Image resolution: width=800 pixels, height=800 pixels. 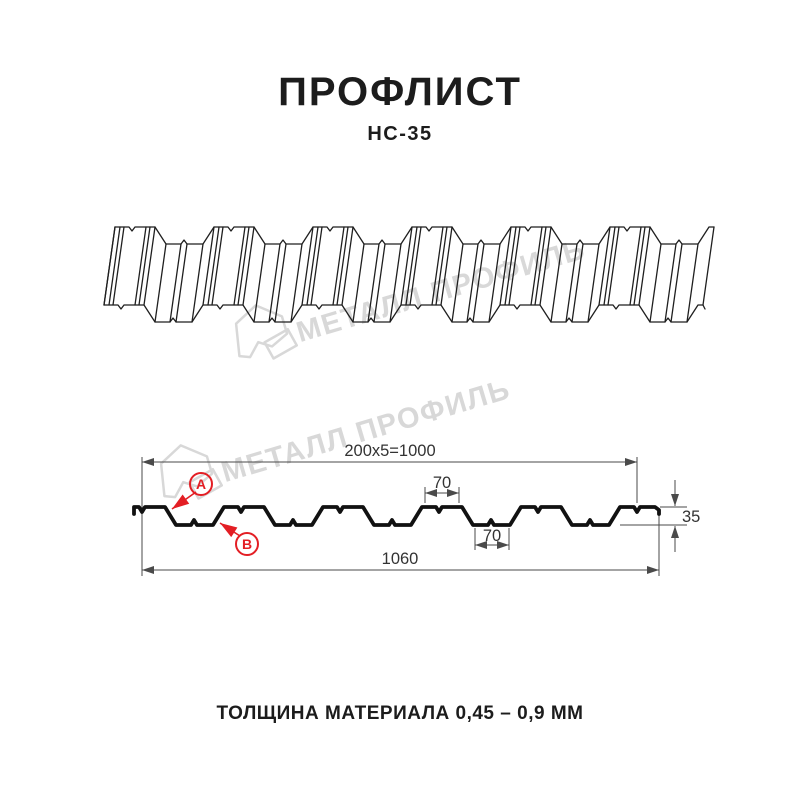 I want to click on thickness-note: ТОЛЩИНА МАТЕРИАЛА 0,45 – 0,9 ММ, so click(x=400, y=713).